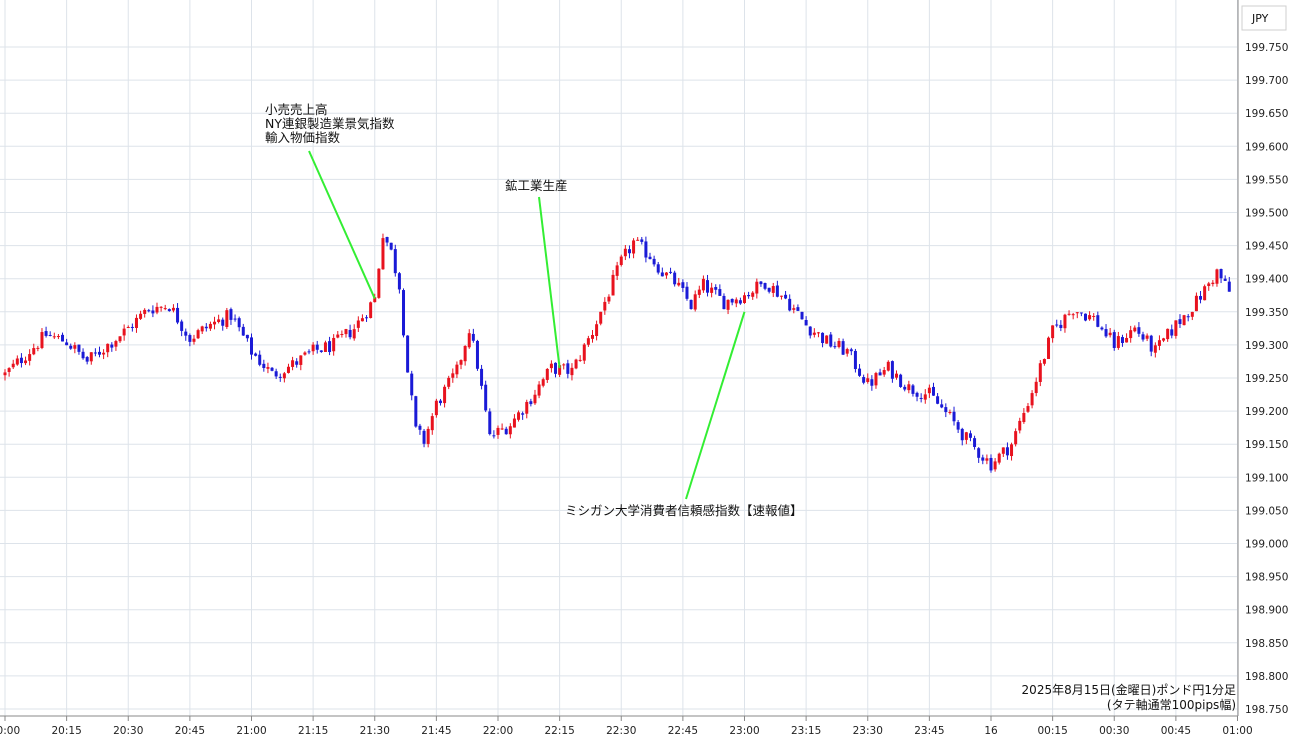 This screenshot has height=749, width=1300. Describe the element at coordinates (1266, 611) in the screenshot. I see `price-tick-label: 198.900` at that location.